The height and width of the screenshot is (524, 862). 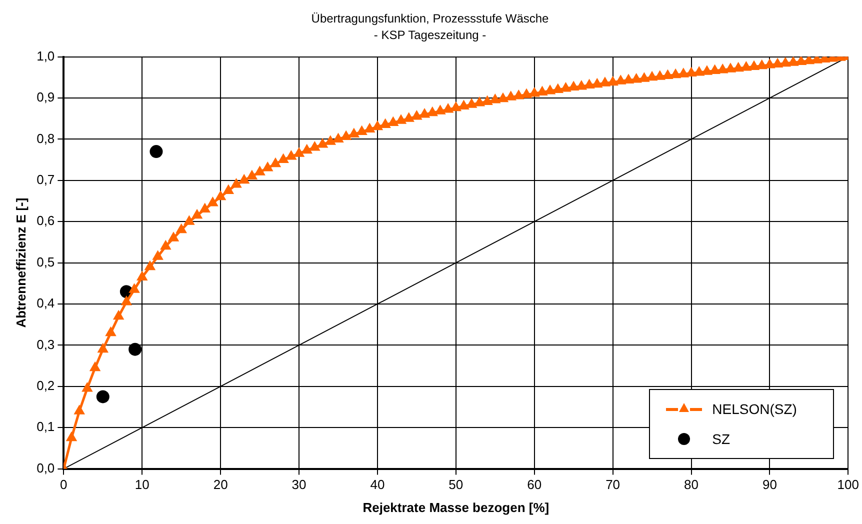 I want to click on y-tick-label: 0,6, so click(x=45, y=220).